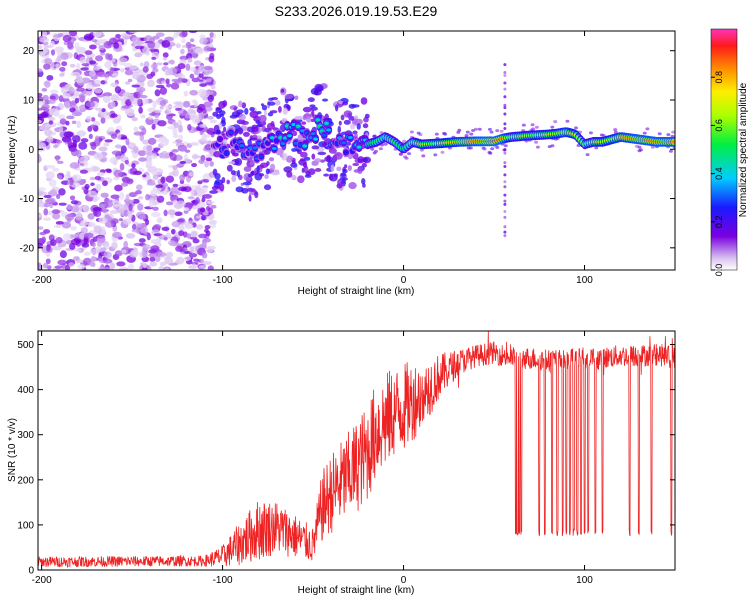  What do you see at coordinates (584, 580) in the screenshot?
I see `x-tick-label: 100` at bounding box center [584, 580].